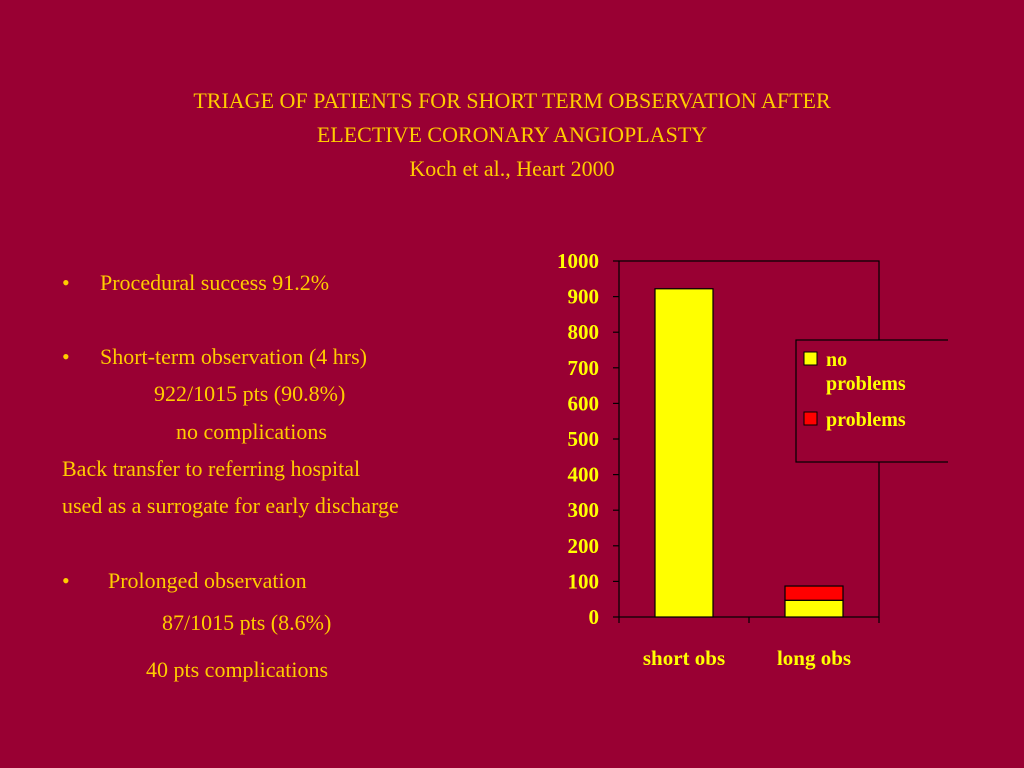 The height and width of the screenshot is (768, 1024). Describe the element at coordinates (810, 418) in the screenshot. I see `legend-swatch-problems` at that location.